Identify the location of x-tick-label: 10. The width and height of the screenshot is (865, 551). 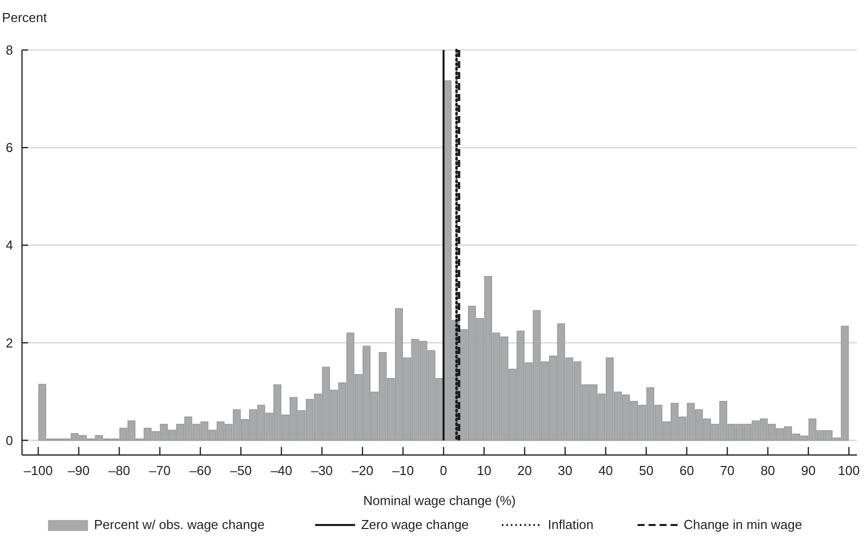
(484, 470).